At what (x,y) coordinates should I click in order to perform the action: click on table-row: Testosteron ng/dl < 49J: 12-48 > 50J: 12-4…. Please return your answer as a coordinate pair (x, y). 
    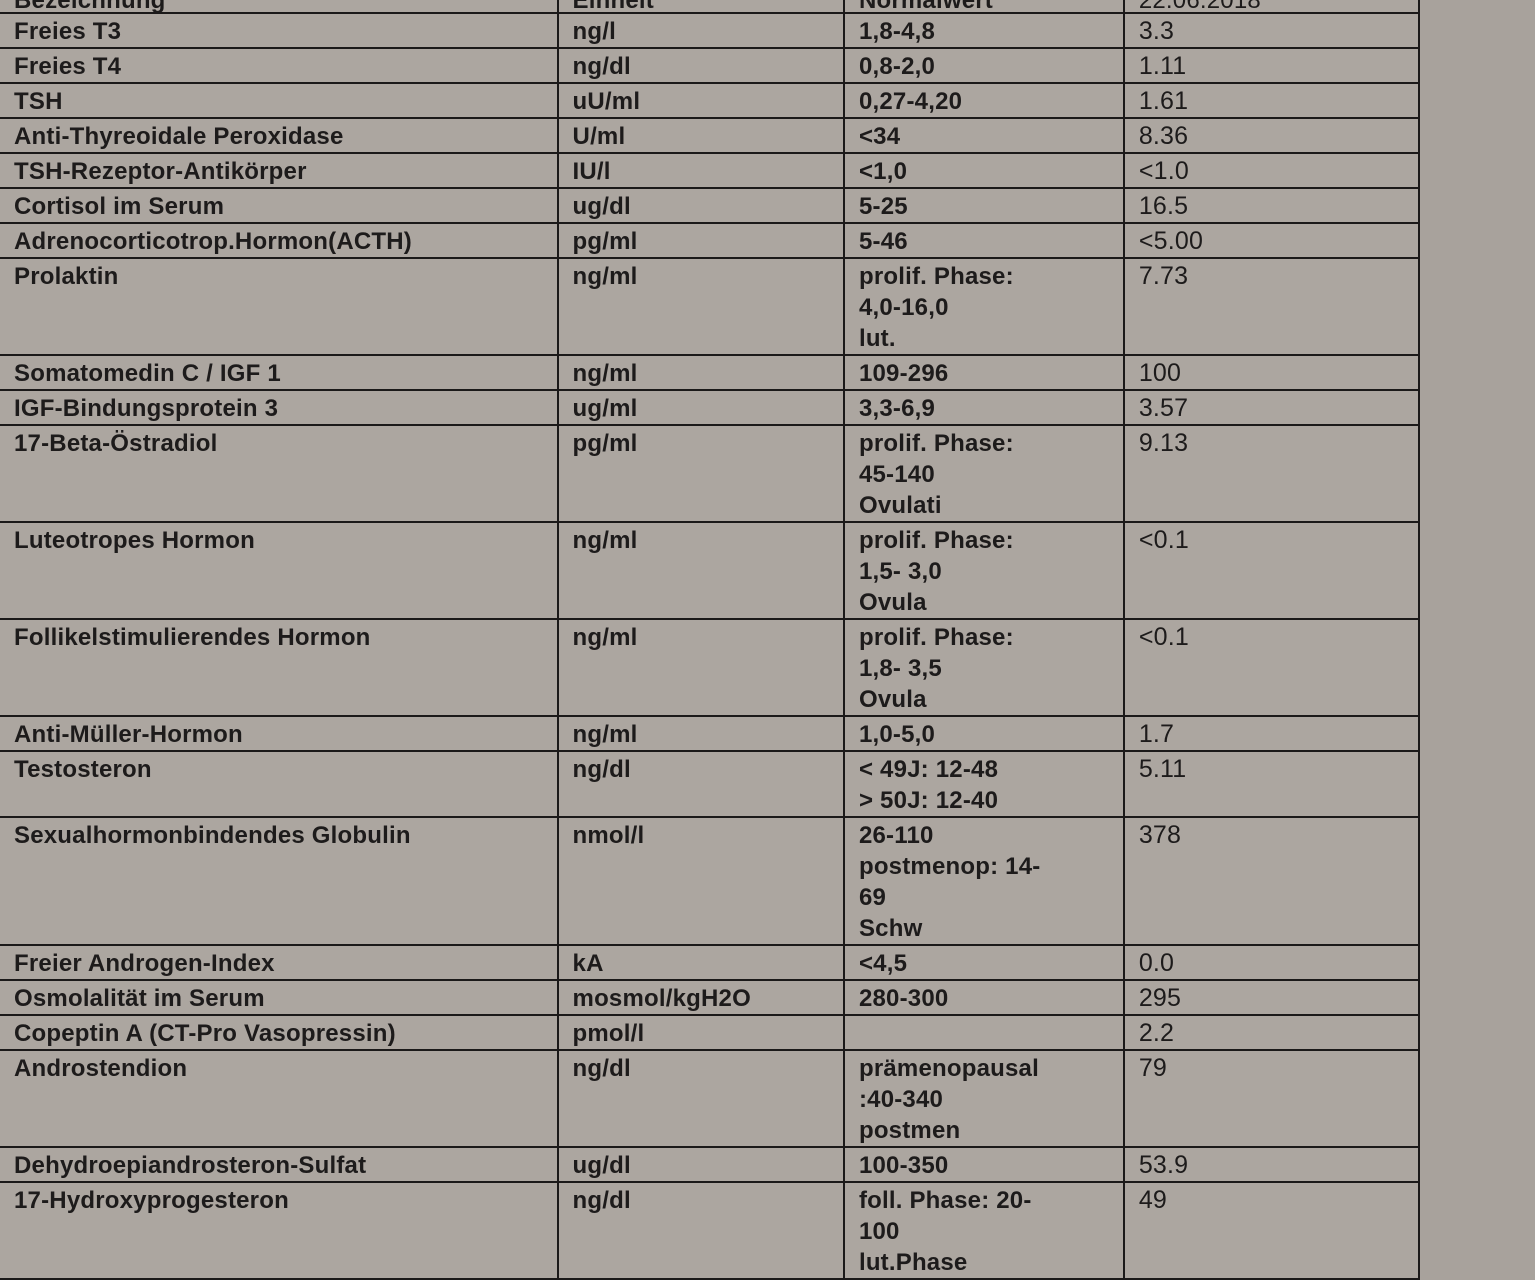
    Looking at the image, I should click on (710, 784).